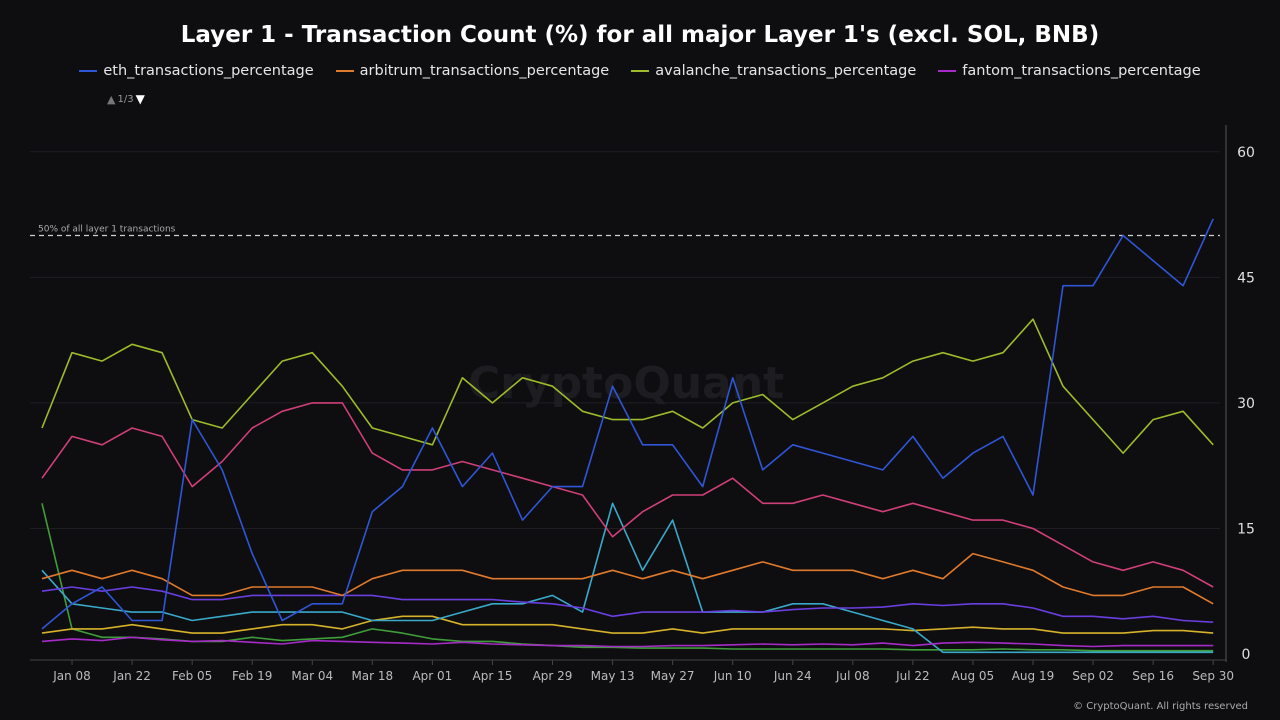  What do you see at coordinates (432, 676) in the screenshot?
I see `x-tick-label: Apr 01` at bounding box center [432, 676].